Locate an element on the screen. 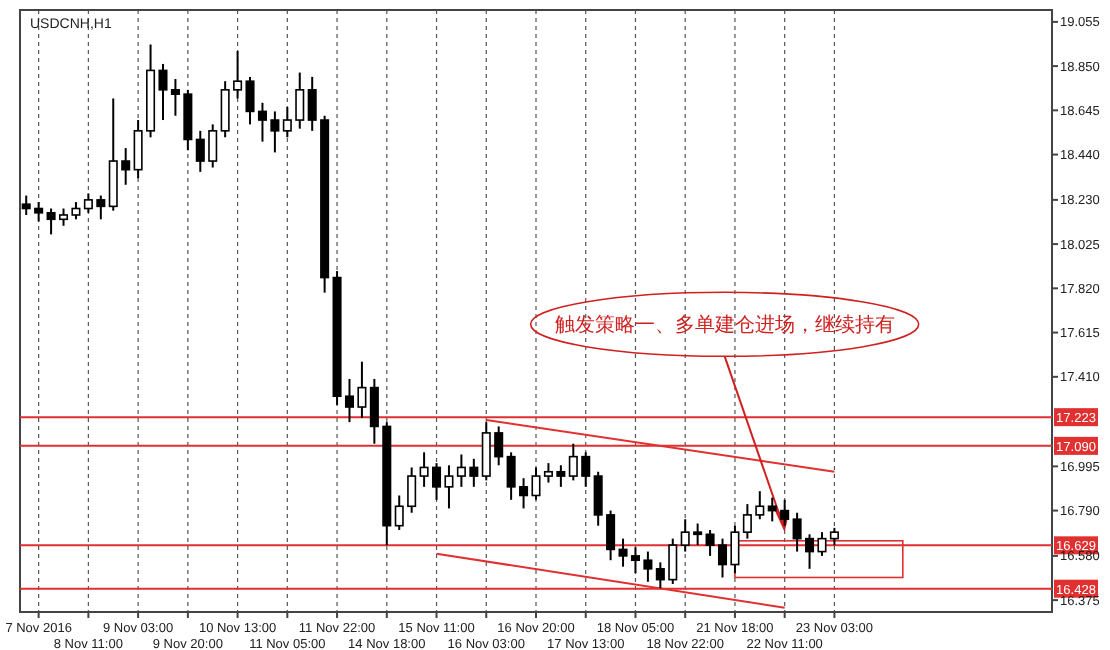 The image size is (1110, 650). annotation: 触发策略一、多单建仓进场，继续持有 is located at coordinates (724, 325).